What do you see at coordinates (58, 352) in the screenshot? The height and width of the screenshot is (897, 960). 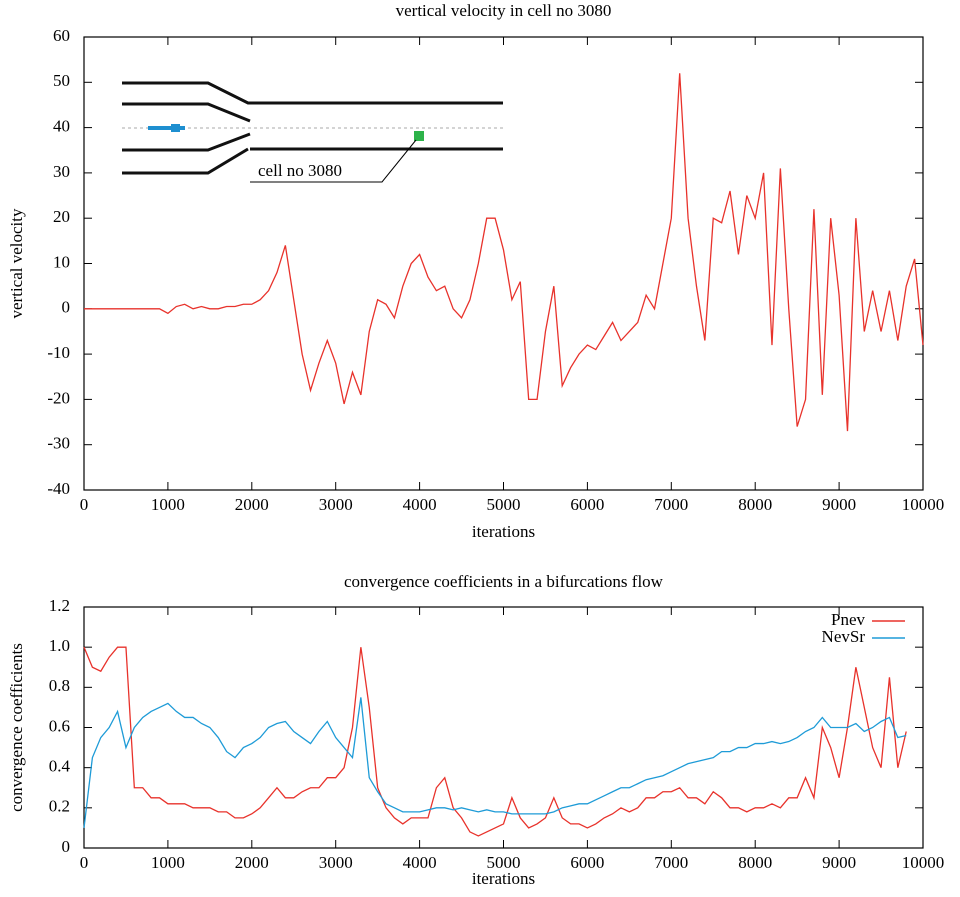 I see `y-tick-label: -10` at bounding box center [58, 352].